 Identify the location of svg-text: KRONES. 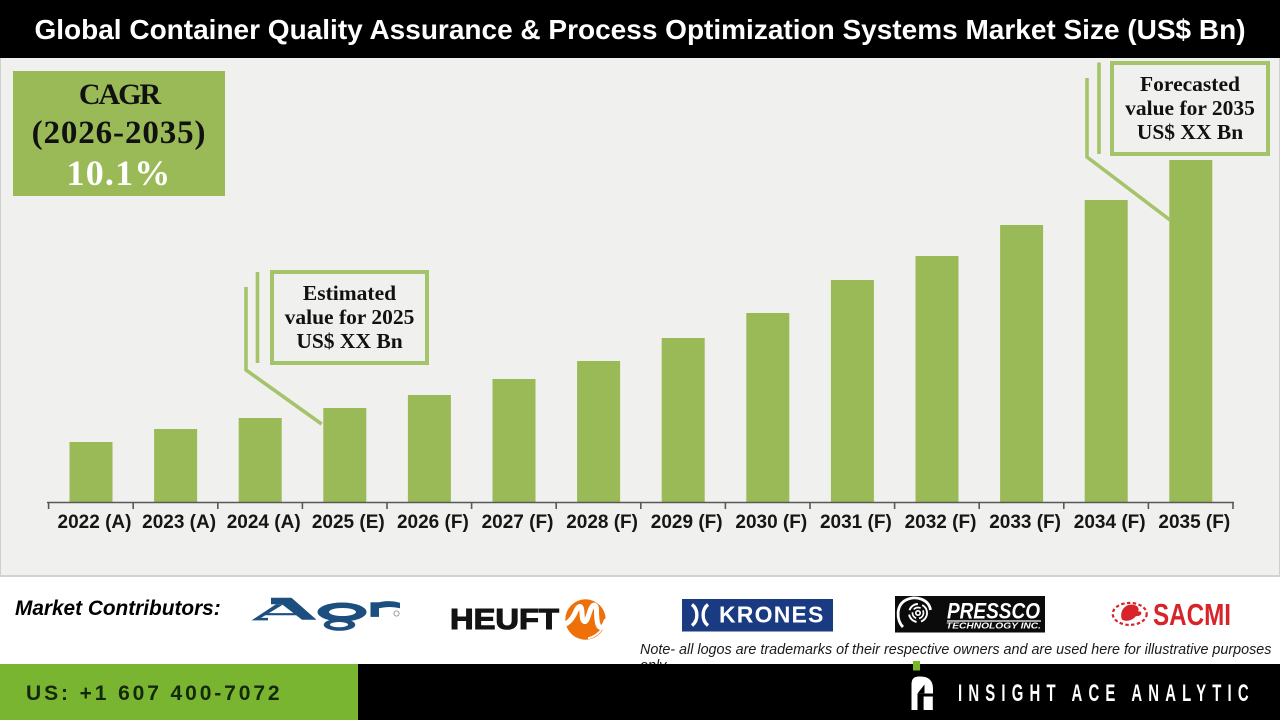
(772, 615).